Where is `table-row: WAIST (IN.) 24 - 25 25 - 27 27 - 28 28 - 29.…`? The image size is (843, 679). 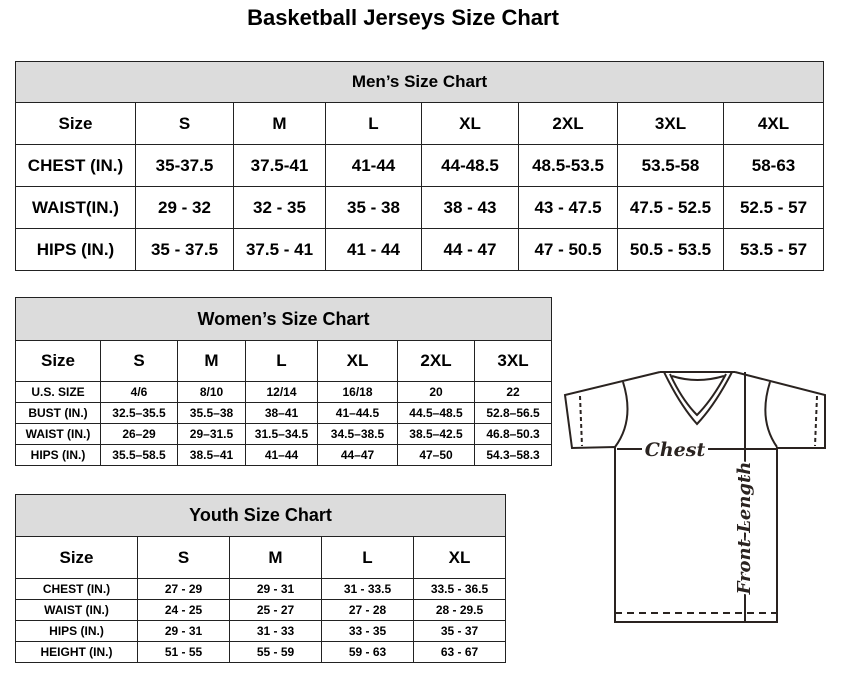 table-row: WAIST (IN.) 24 - 25 25 - 27 27 - 28 28 - 29.… is located at coordinates (261, 610).